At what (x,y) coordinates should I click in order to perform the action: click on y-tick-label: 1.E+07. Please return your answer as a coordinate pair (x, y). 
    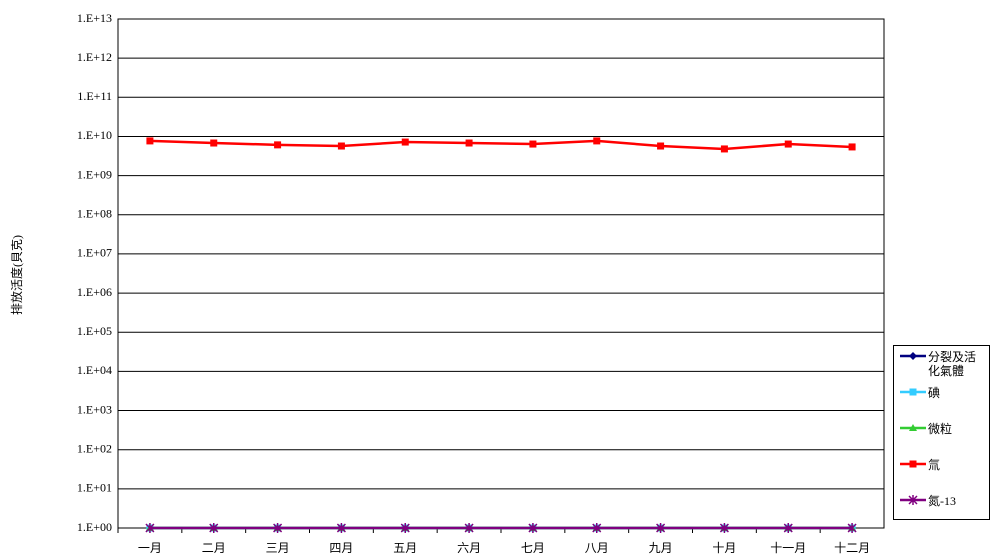
    Looking at the image, I should click on (94, 253).